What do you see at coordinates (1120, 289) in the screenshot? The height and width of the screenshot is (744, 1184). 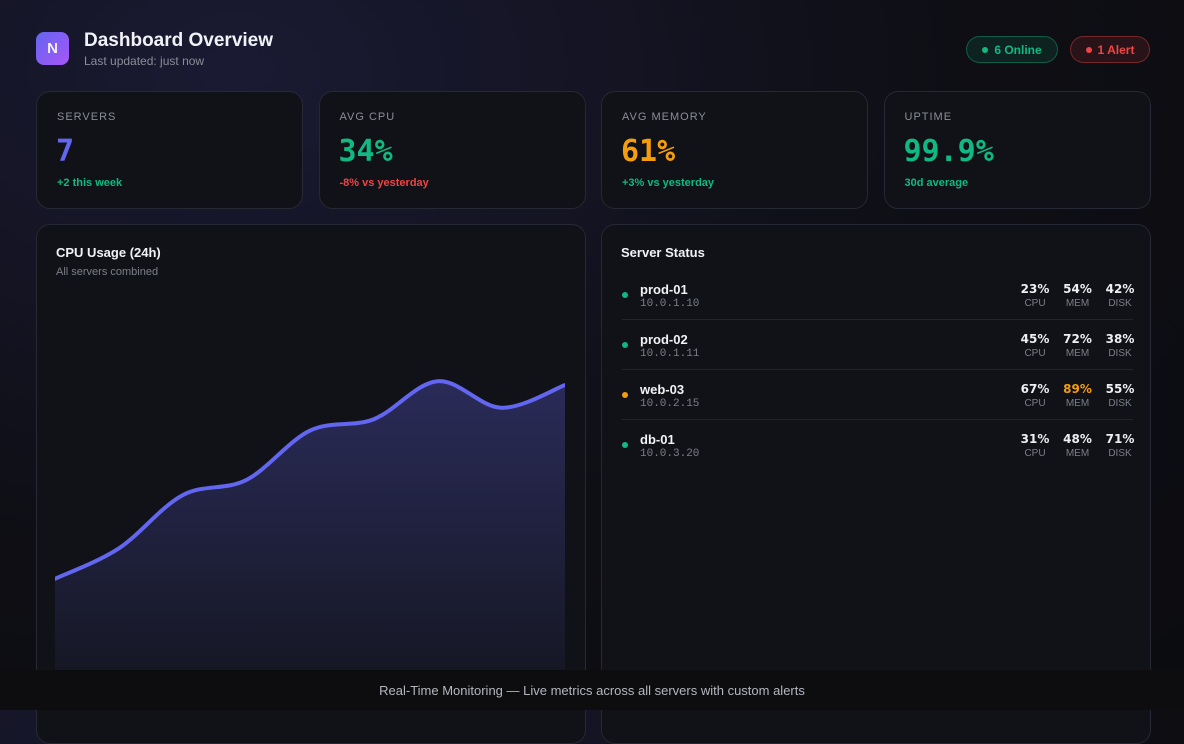 I see `metric-value: 42%` at bounding box center [1120, 289].